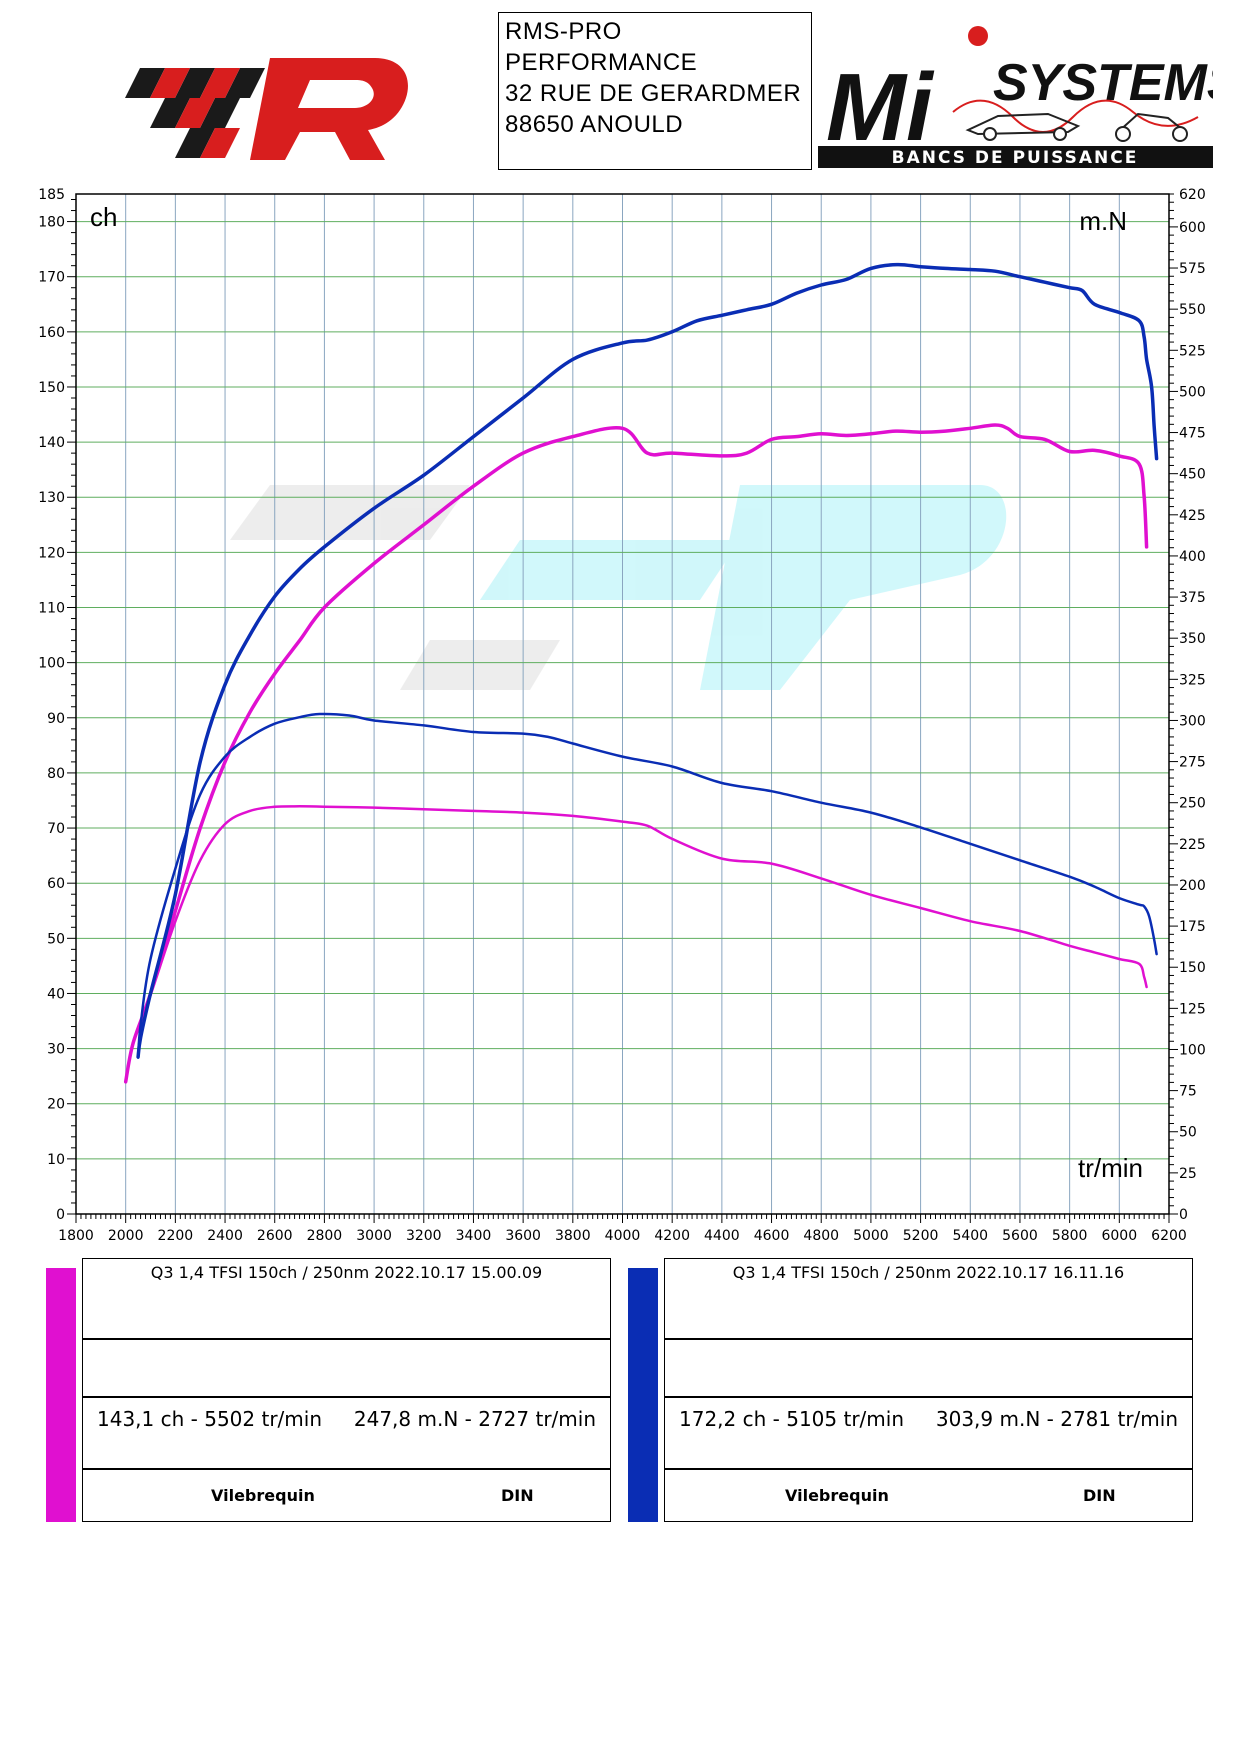 This screenshot has height=1755, width=1241. Describe the element at coordinates (1192, 804) in the screenshot. I see `right-tick-label: 250` at that location.